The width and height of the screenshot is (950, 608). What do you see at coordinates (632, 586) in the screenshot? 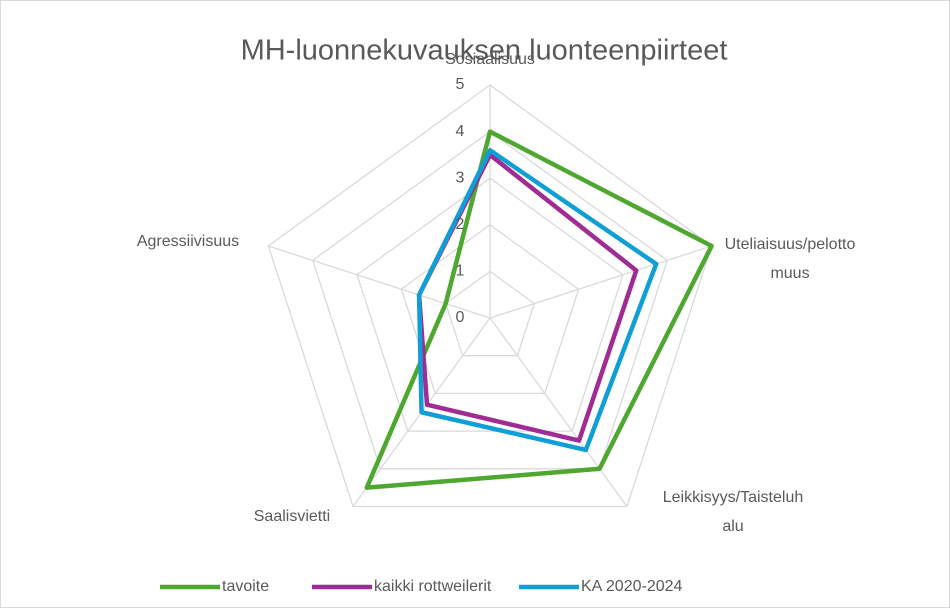
I see `legend-label: KA 2020-2024` at bounding box center [632, 586].